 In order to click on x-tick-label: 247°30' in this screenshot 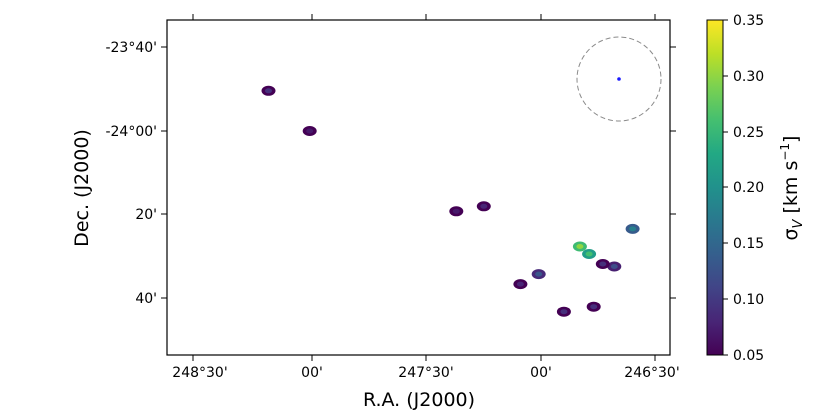, I will do `click(425, 373)`.